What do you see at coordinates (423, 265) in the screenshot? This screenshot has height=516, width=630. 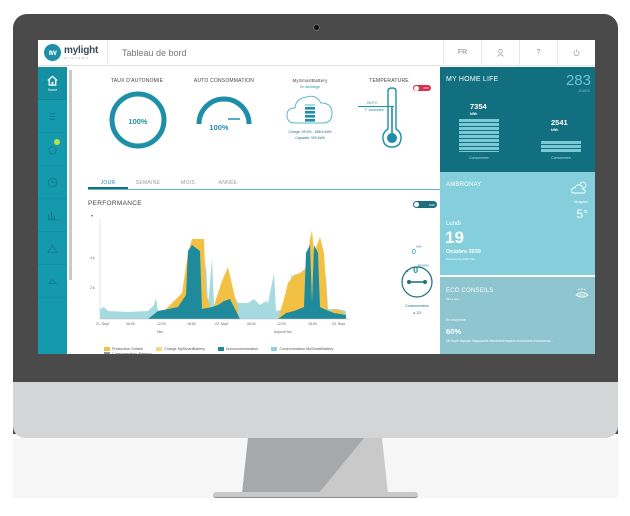 I see `side-hours-unit: heures` at bounding box center [423, 265].